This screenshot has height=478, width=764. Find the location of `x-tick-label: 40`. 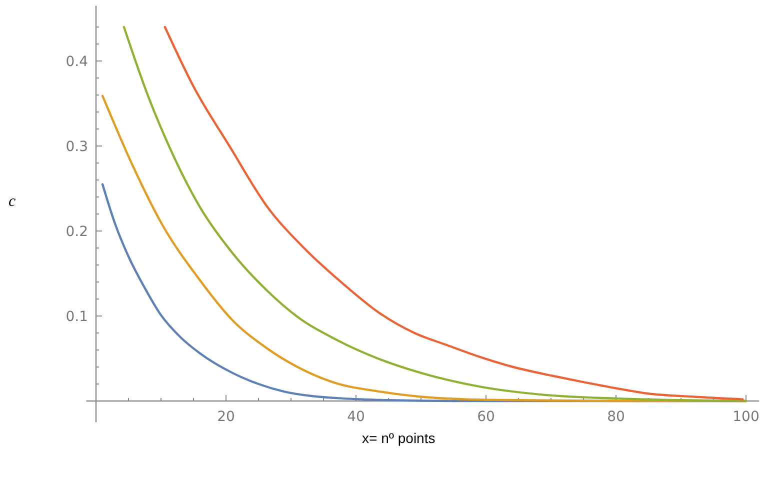

x-tick-label: 40 is located at coordinates (356, 417).